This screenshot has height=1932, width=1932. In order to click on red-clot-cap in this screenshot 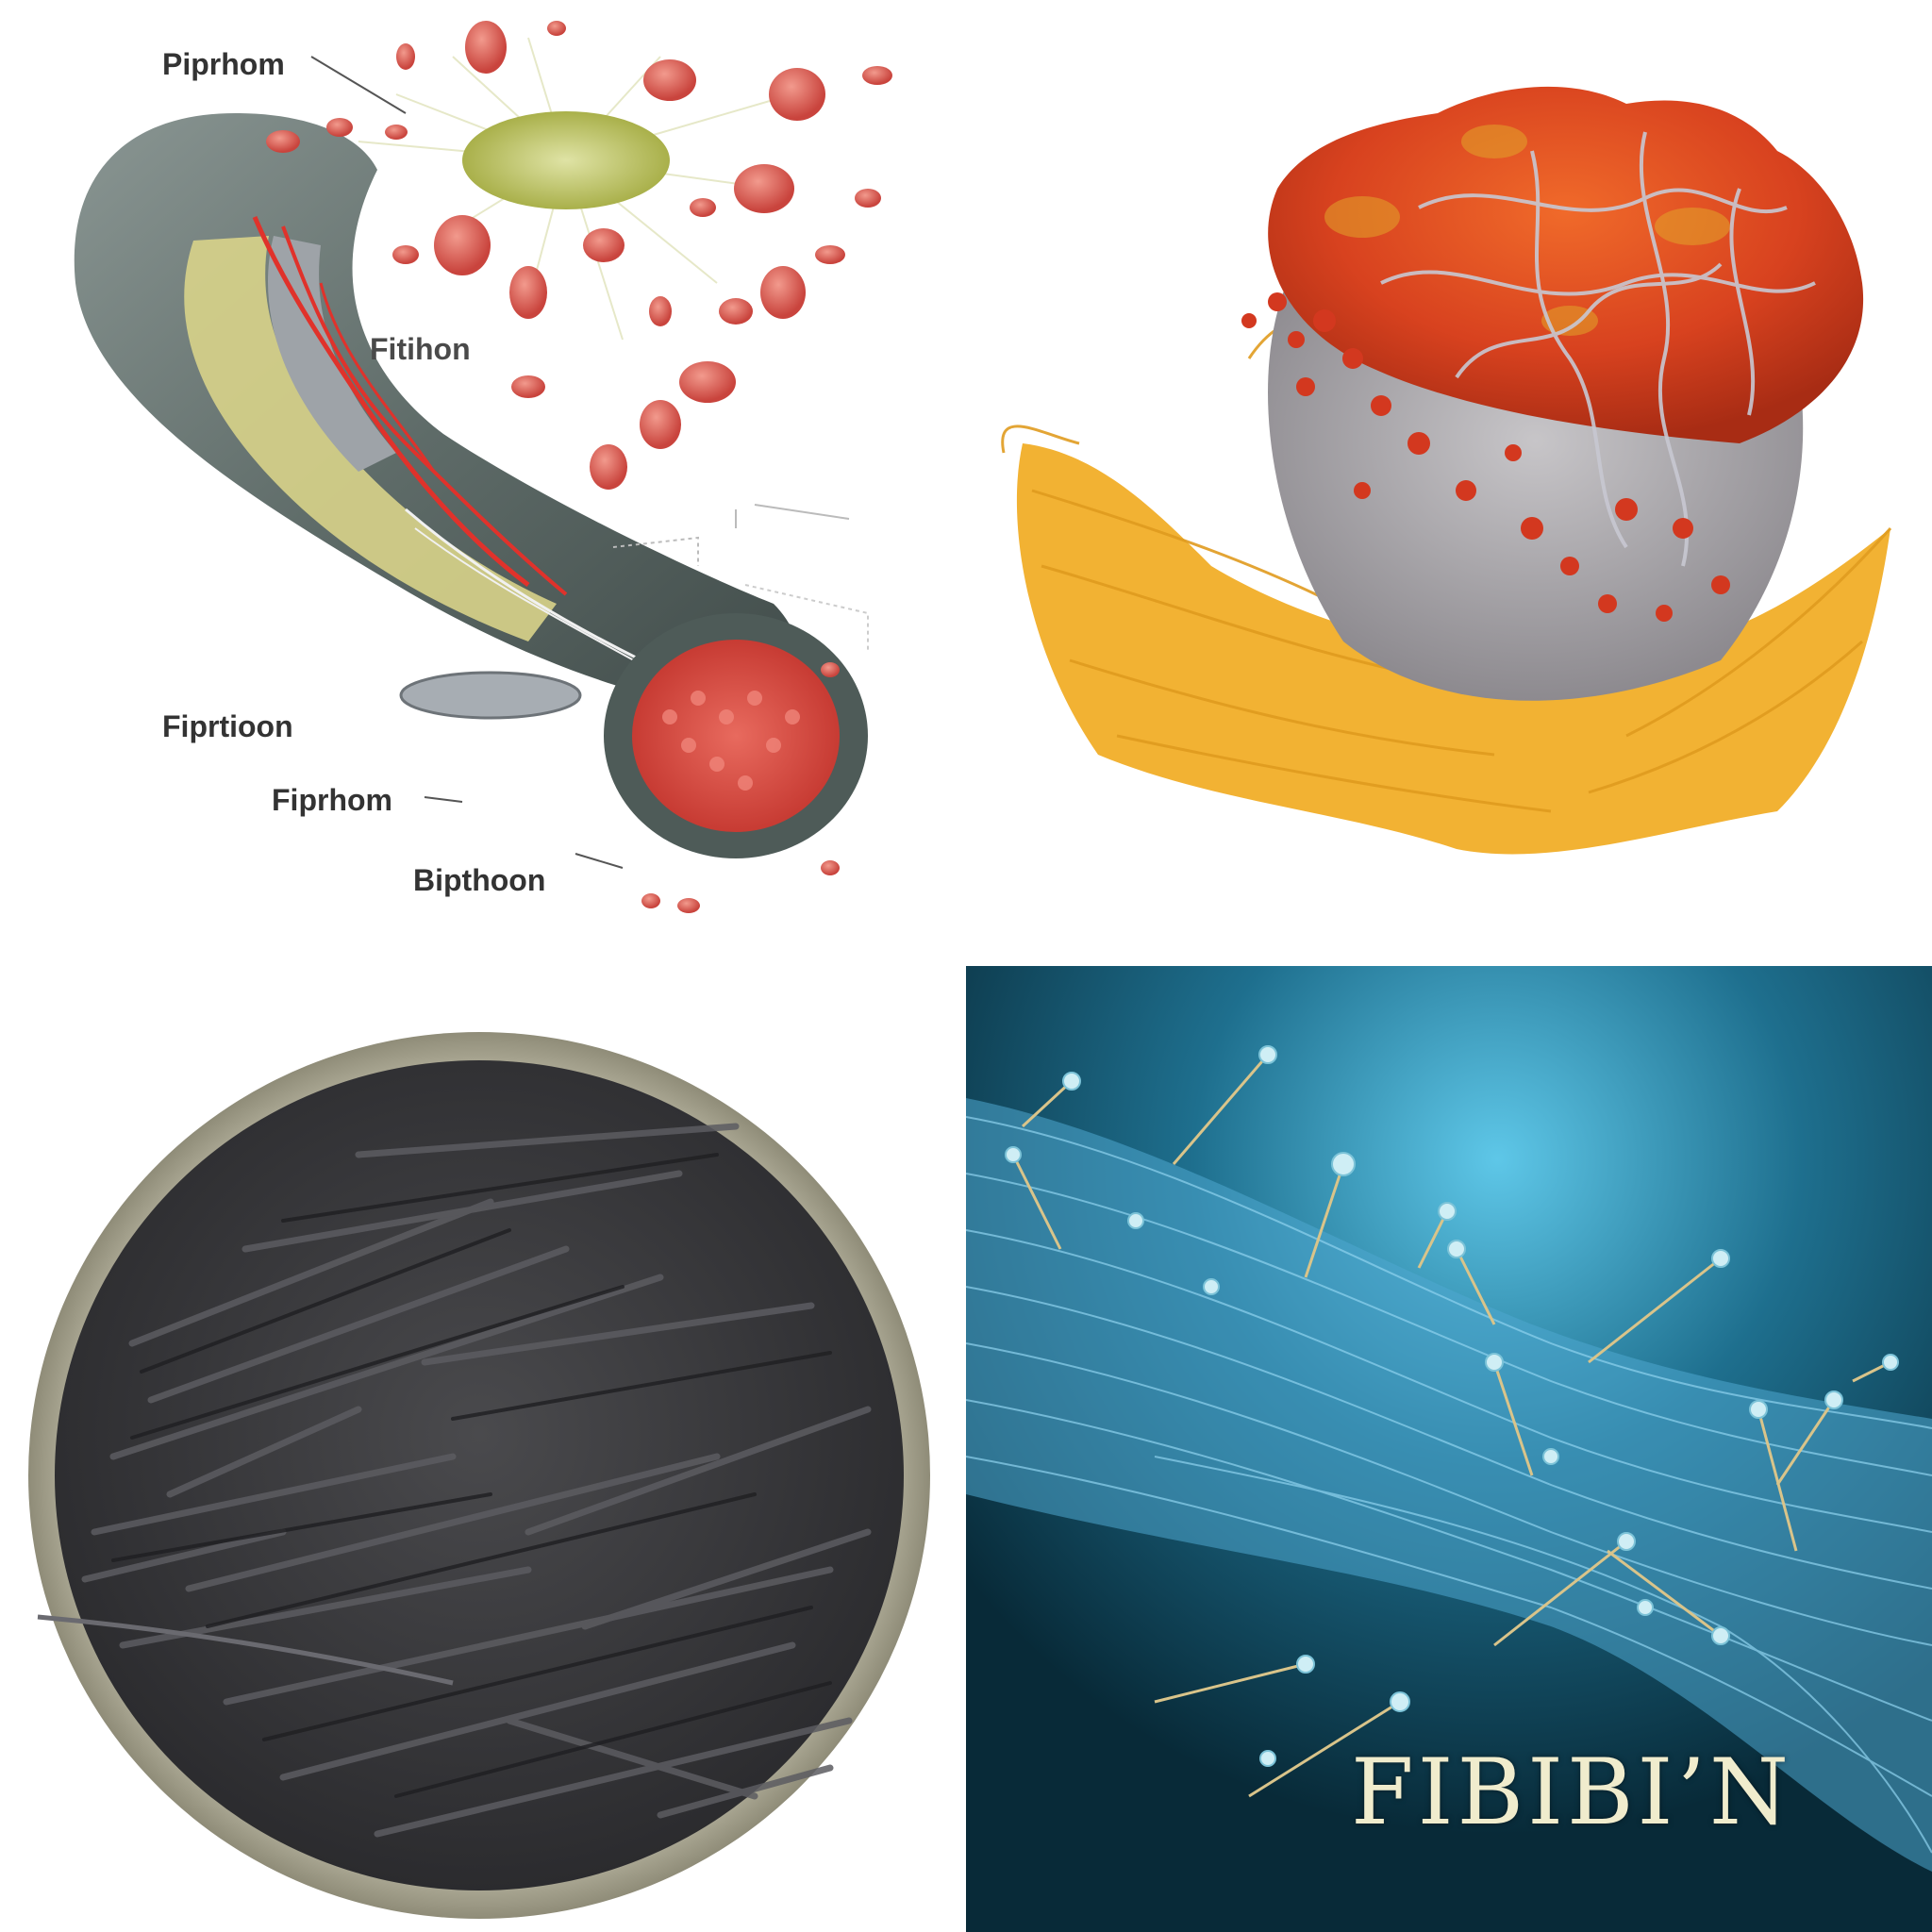, I will do `click(1566, 265)`.